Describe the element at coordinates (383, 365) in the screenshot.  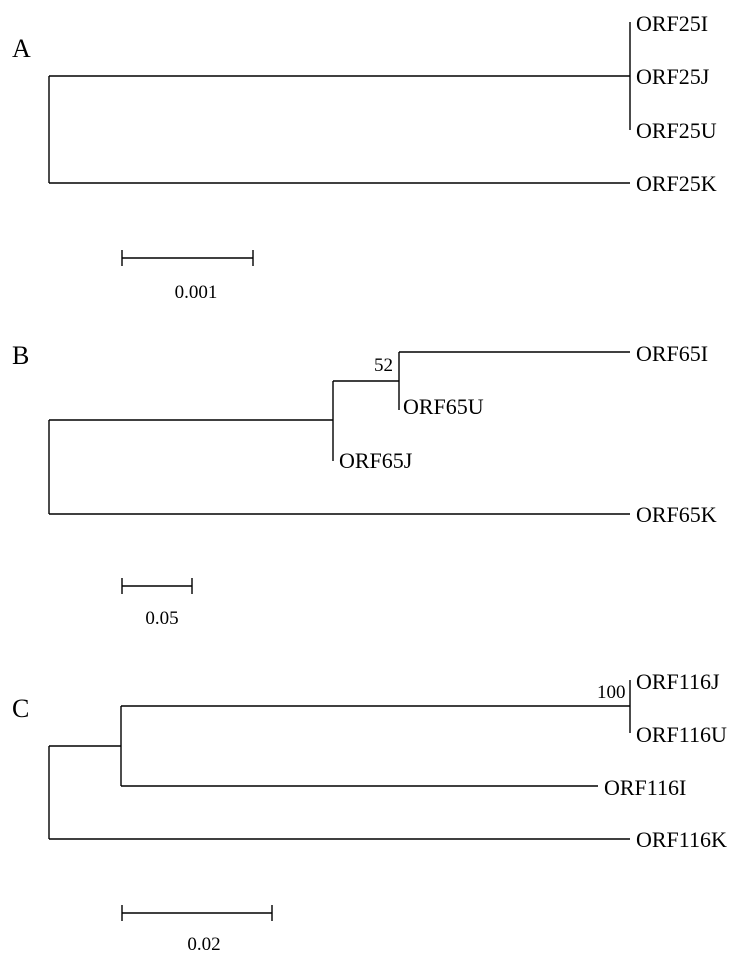
I see `panel-b-bootstrap-value: 52` at that location.